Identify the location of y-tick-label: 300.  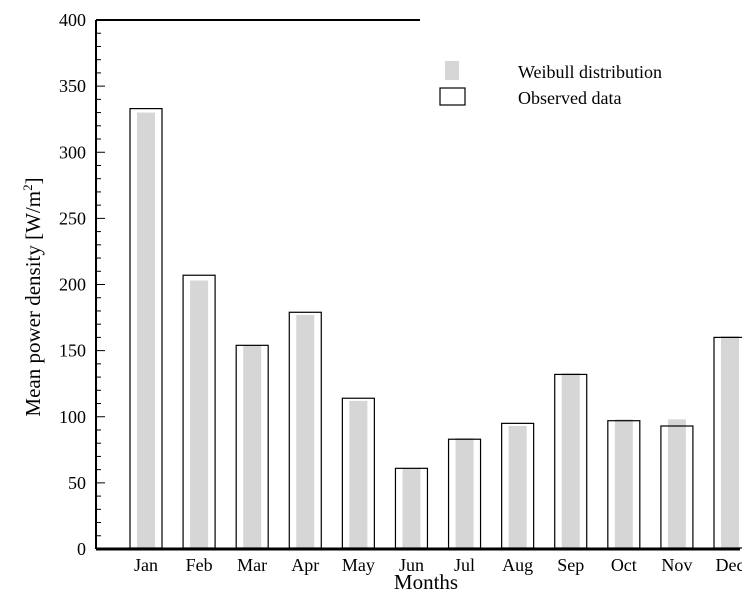
(72, 152).